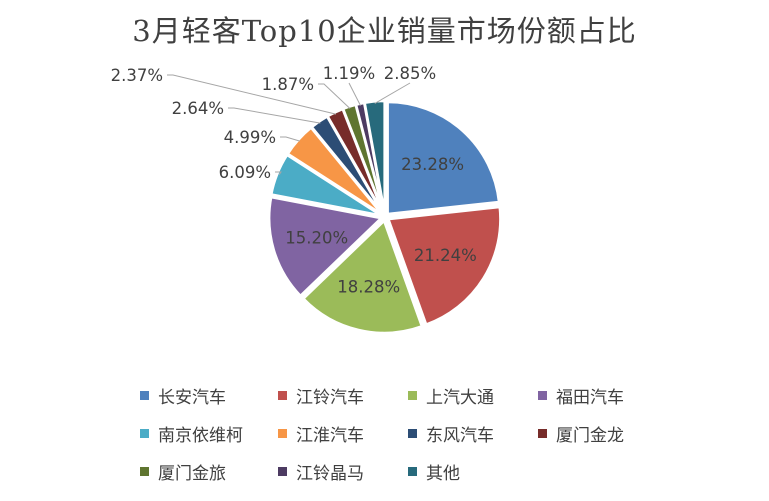 The width and height of the screenshot is (769, 501). I want to click on legend-swatch-foton, so click(542, 395).